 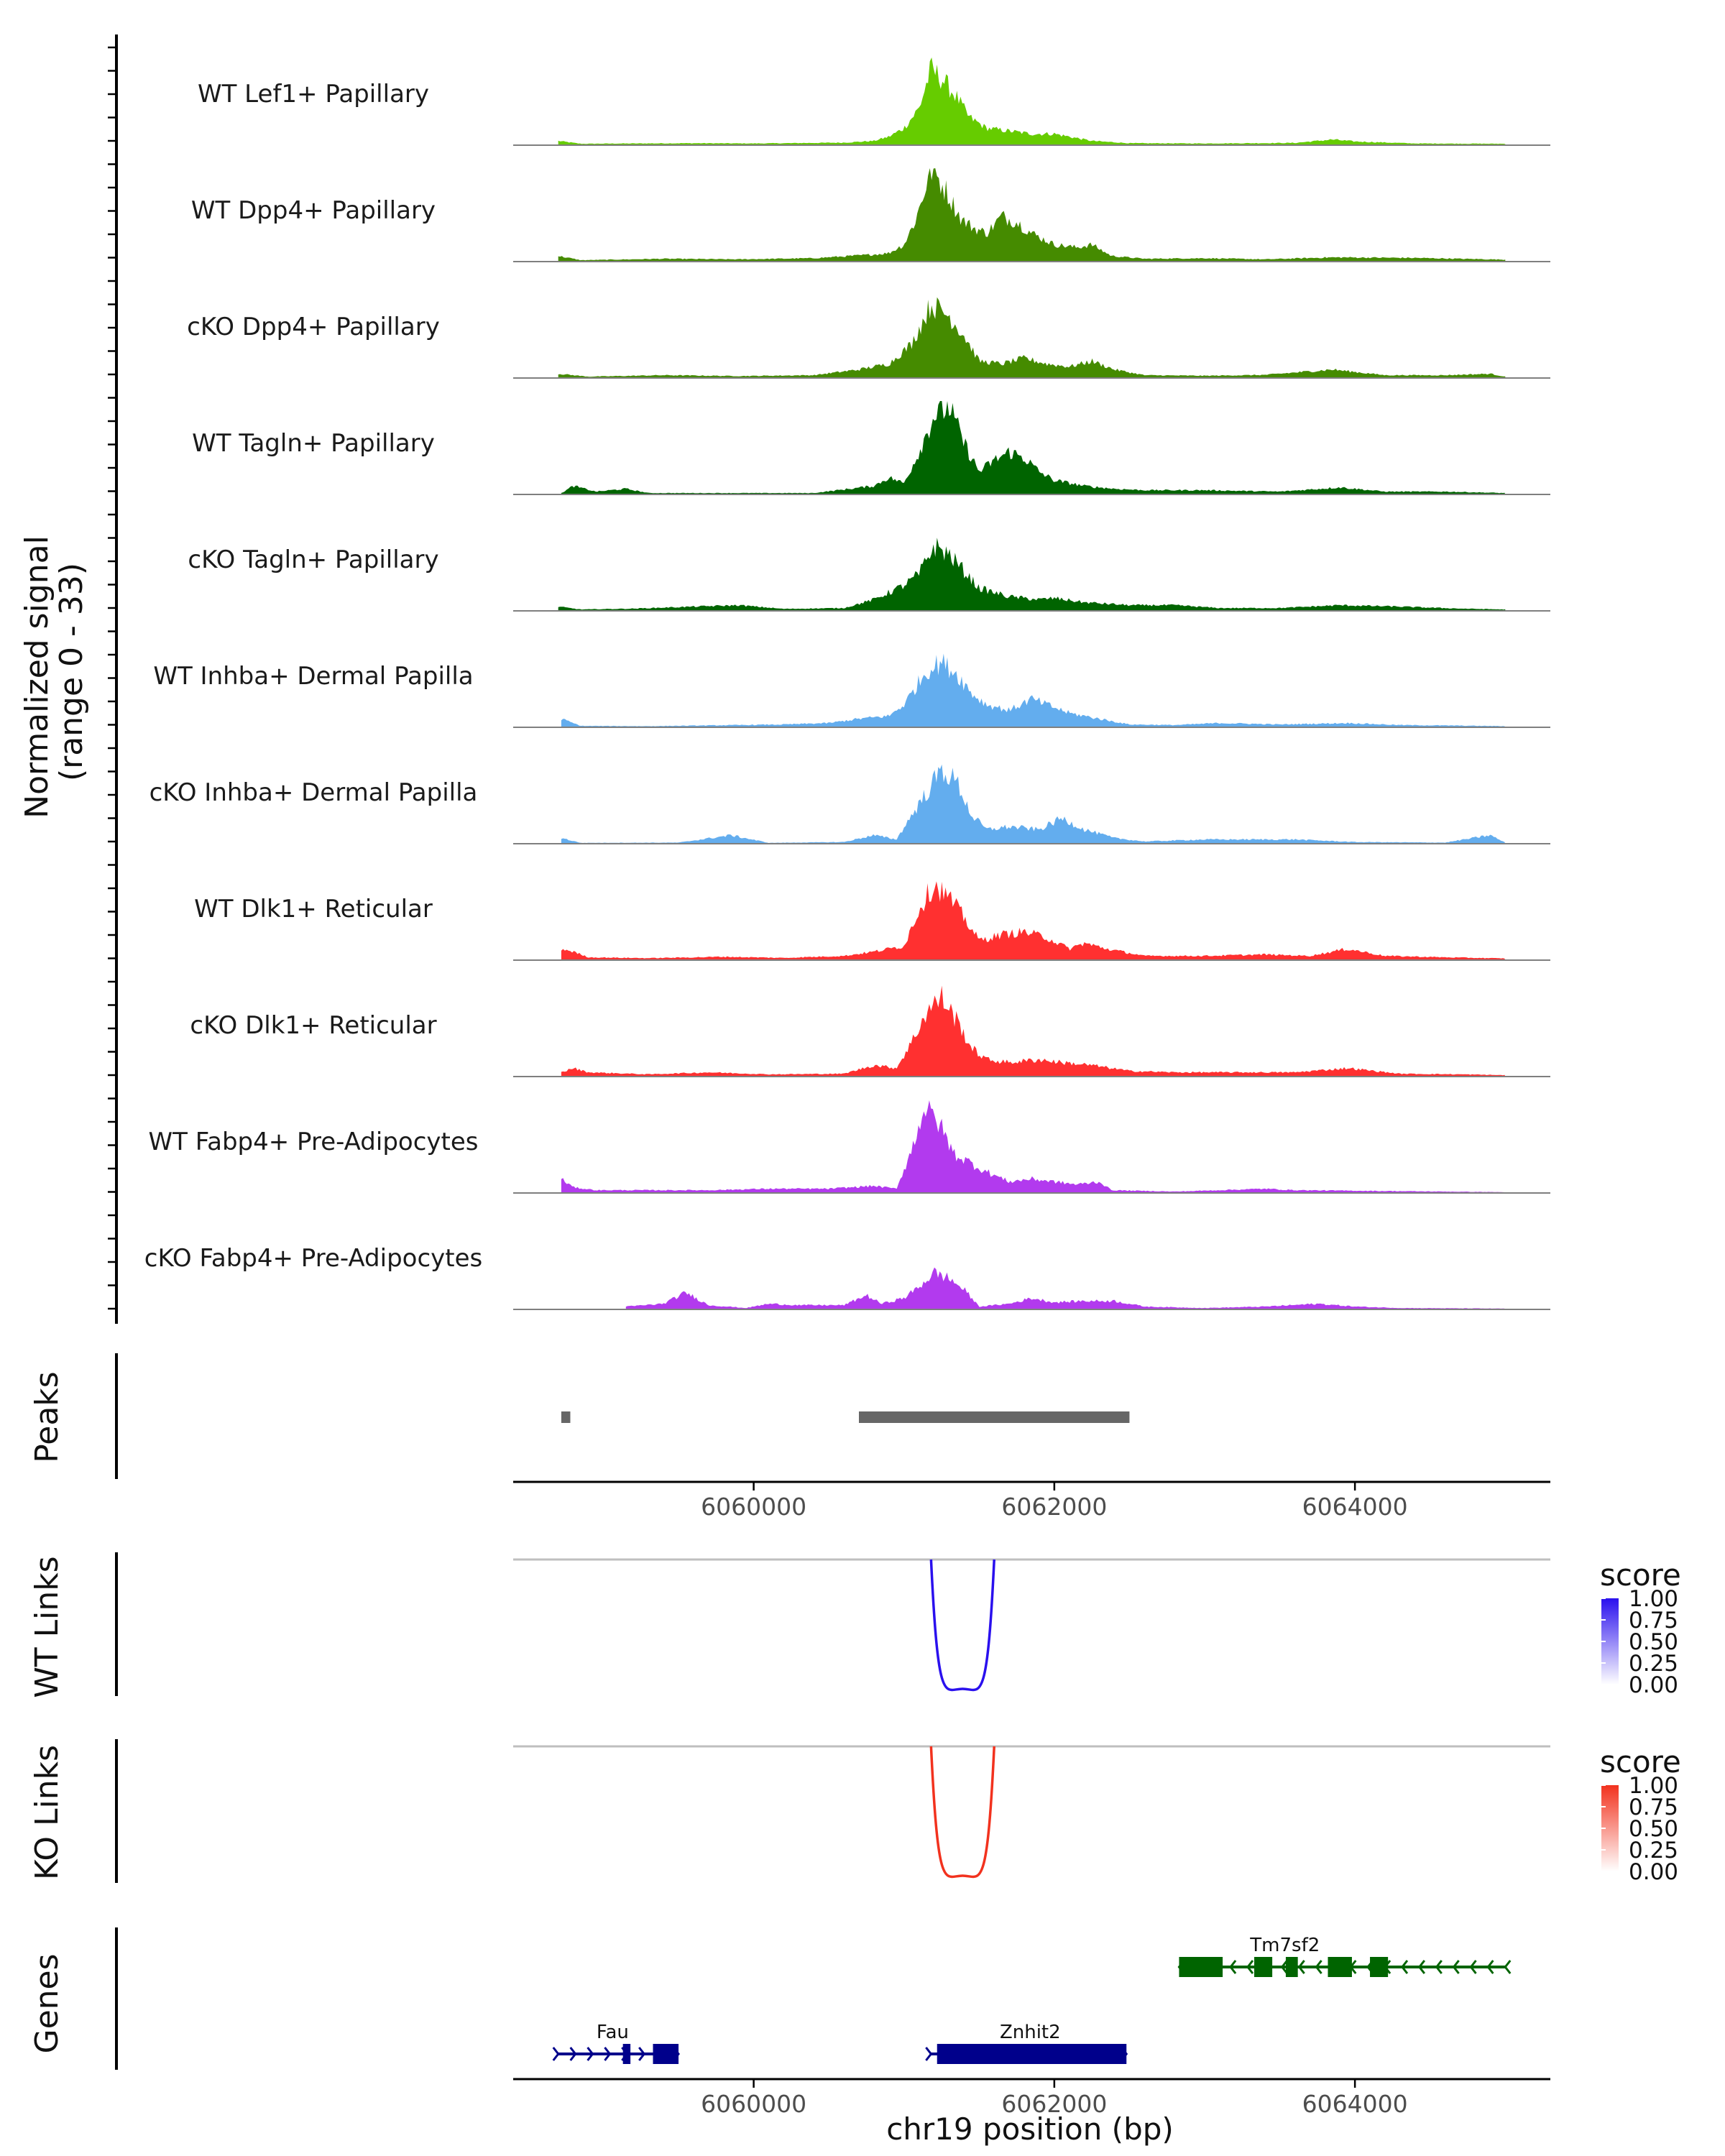 What do you see at coordinates (1344, 1956) in the screenshot?
I see `gene-tm7sf2: Tm7sf2` at bounding box center [1344, 1956].